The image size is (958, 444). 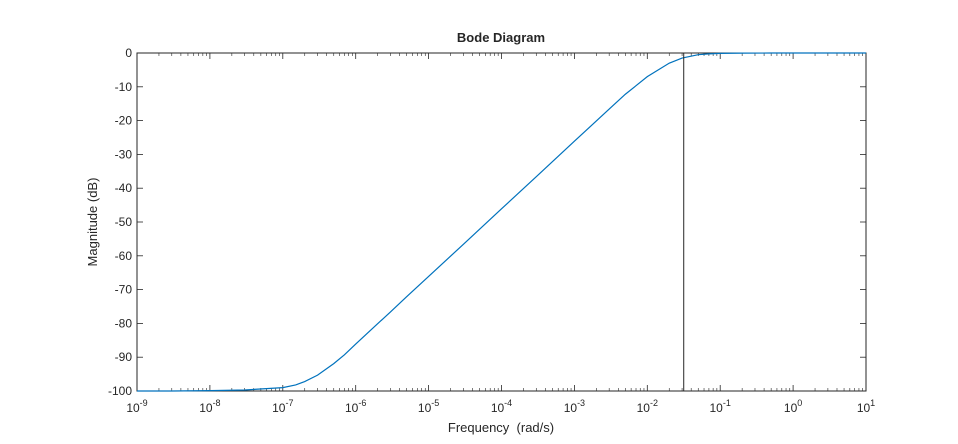 I want to click on x-tick-label: 10⁻⁵, so click(x=428, y=406).